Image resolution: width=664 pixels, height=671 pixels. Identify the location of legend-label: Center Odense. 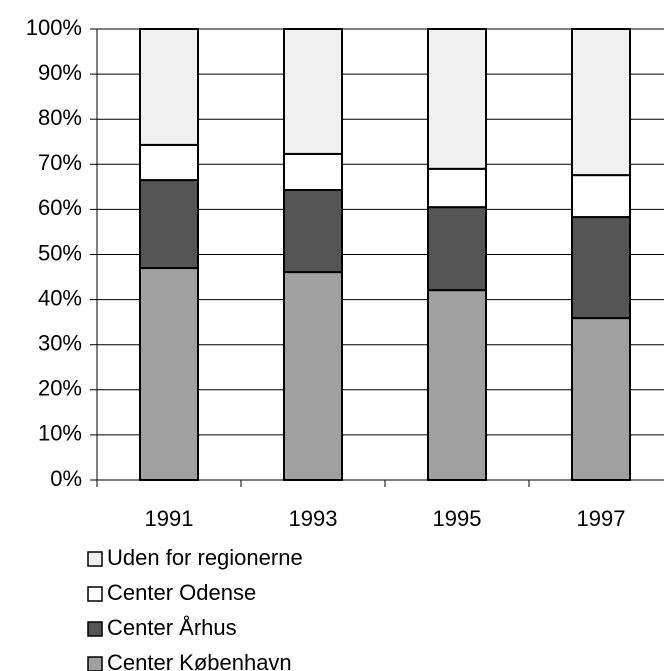
(181, 592).